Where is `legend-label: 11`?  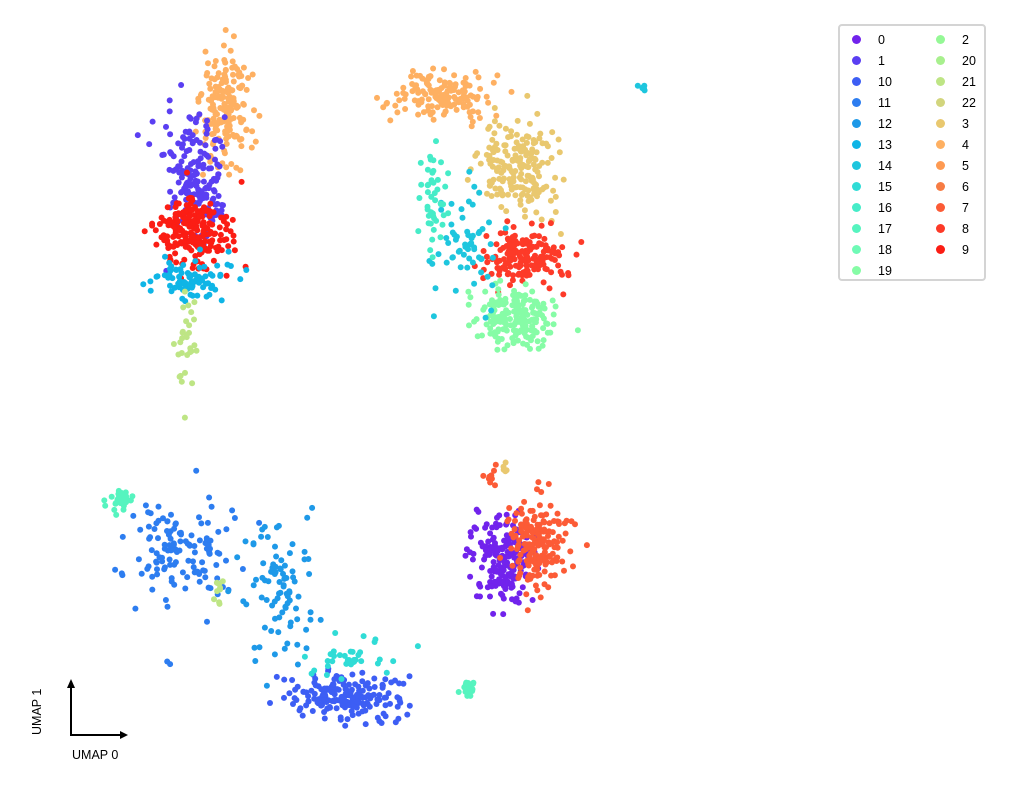
legend-label: 11 is located at coordinates (884, 102).